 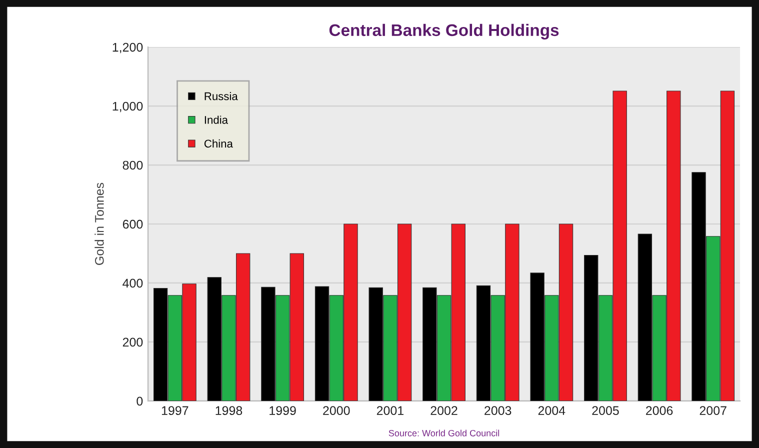 What do you see at coordinates (132, 224) in the screenshot?
I see `y-tick-label: 600` at bounding box center [132, 224].